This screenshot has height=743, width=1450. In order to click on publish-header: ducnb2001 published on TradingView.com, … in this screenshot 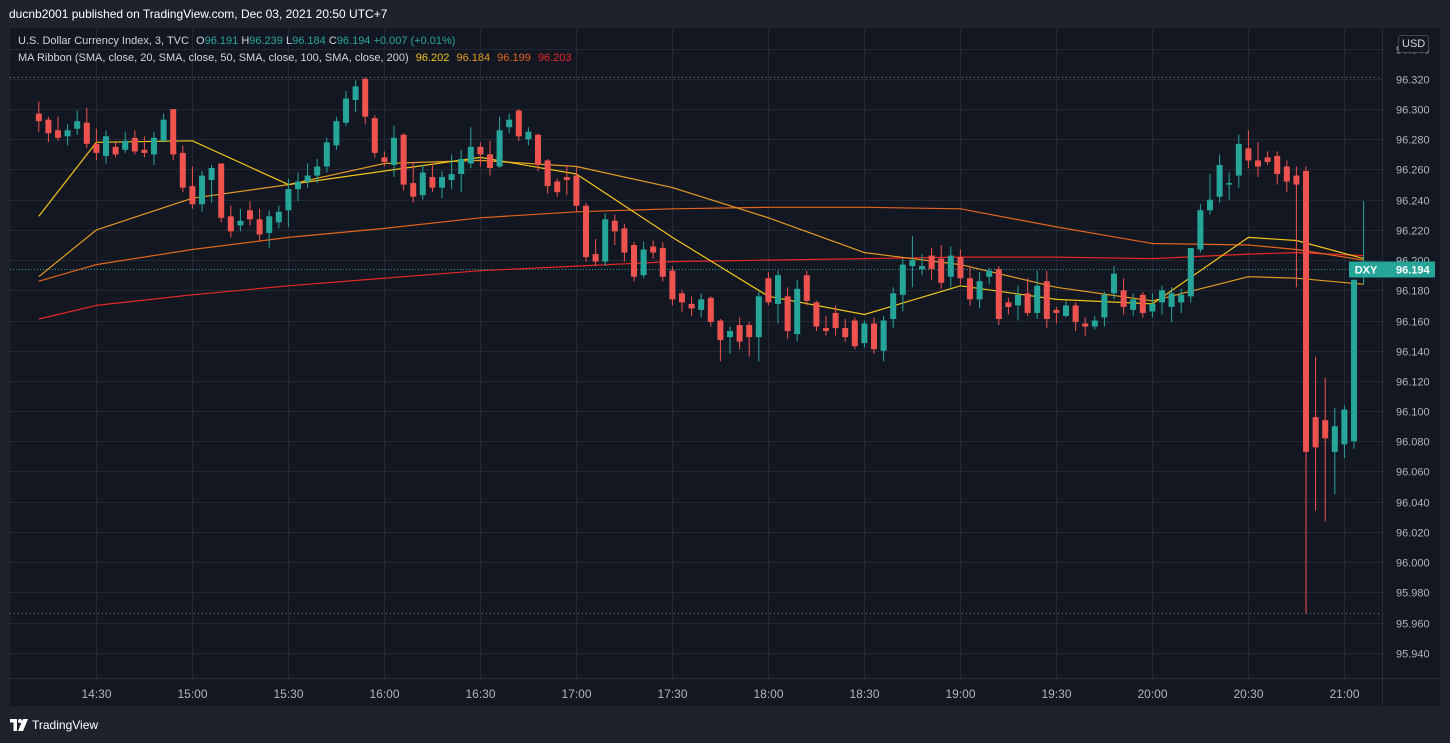, I will do `click(725, 14)`.